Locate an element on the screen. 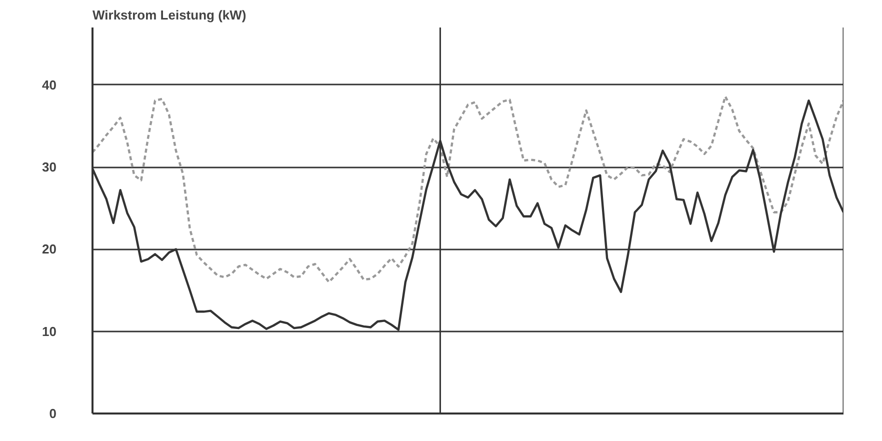 The width and height of the screenshot is (882, 441). y-tick-label: 0 is located at coordinates (53, 413).